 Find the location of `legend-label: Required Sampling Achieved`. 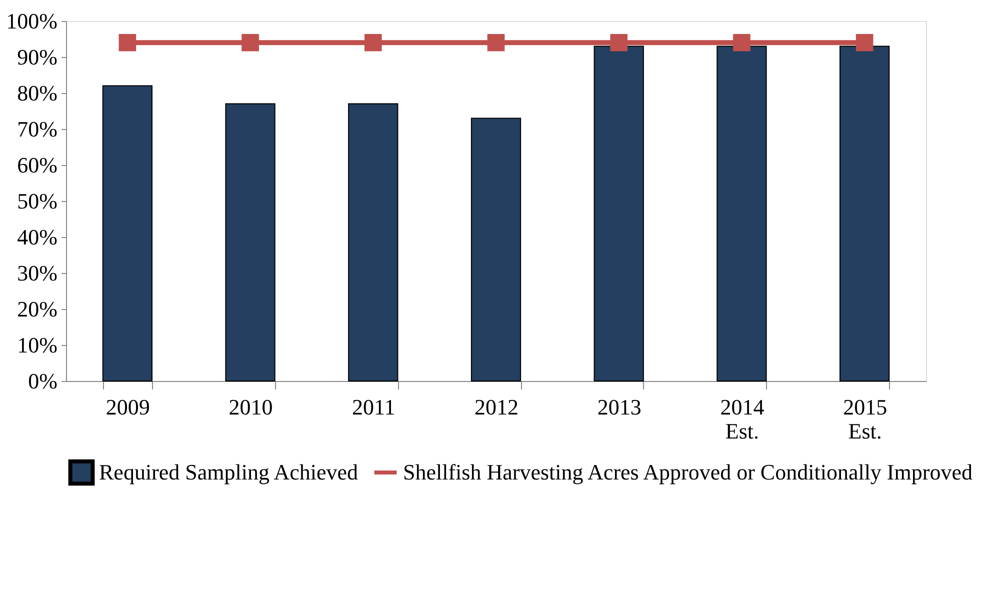

legend-label: Required Sampling Achieved is located at coordinates (228, 472).